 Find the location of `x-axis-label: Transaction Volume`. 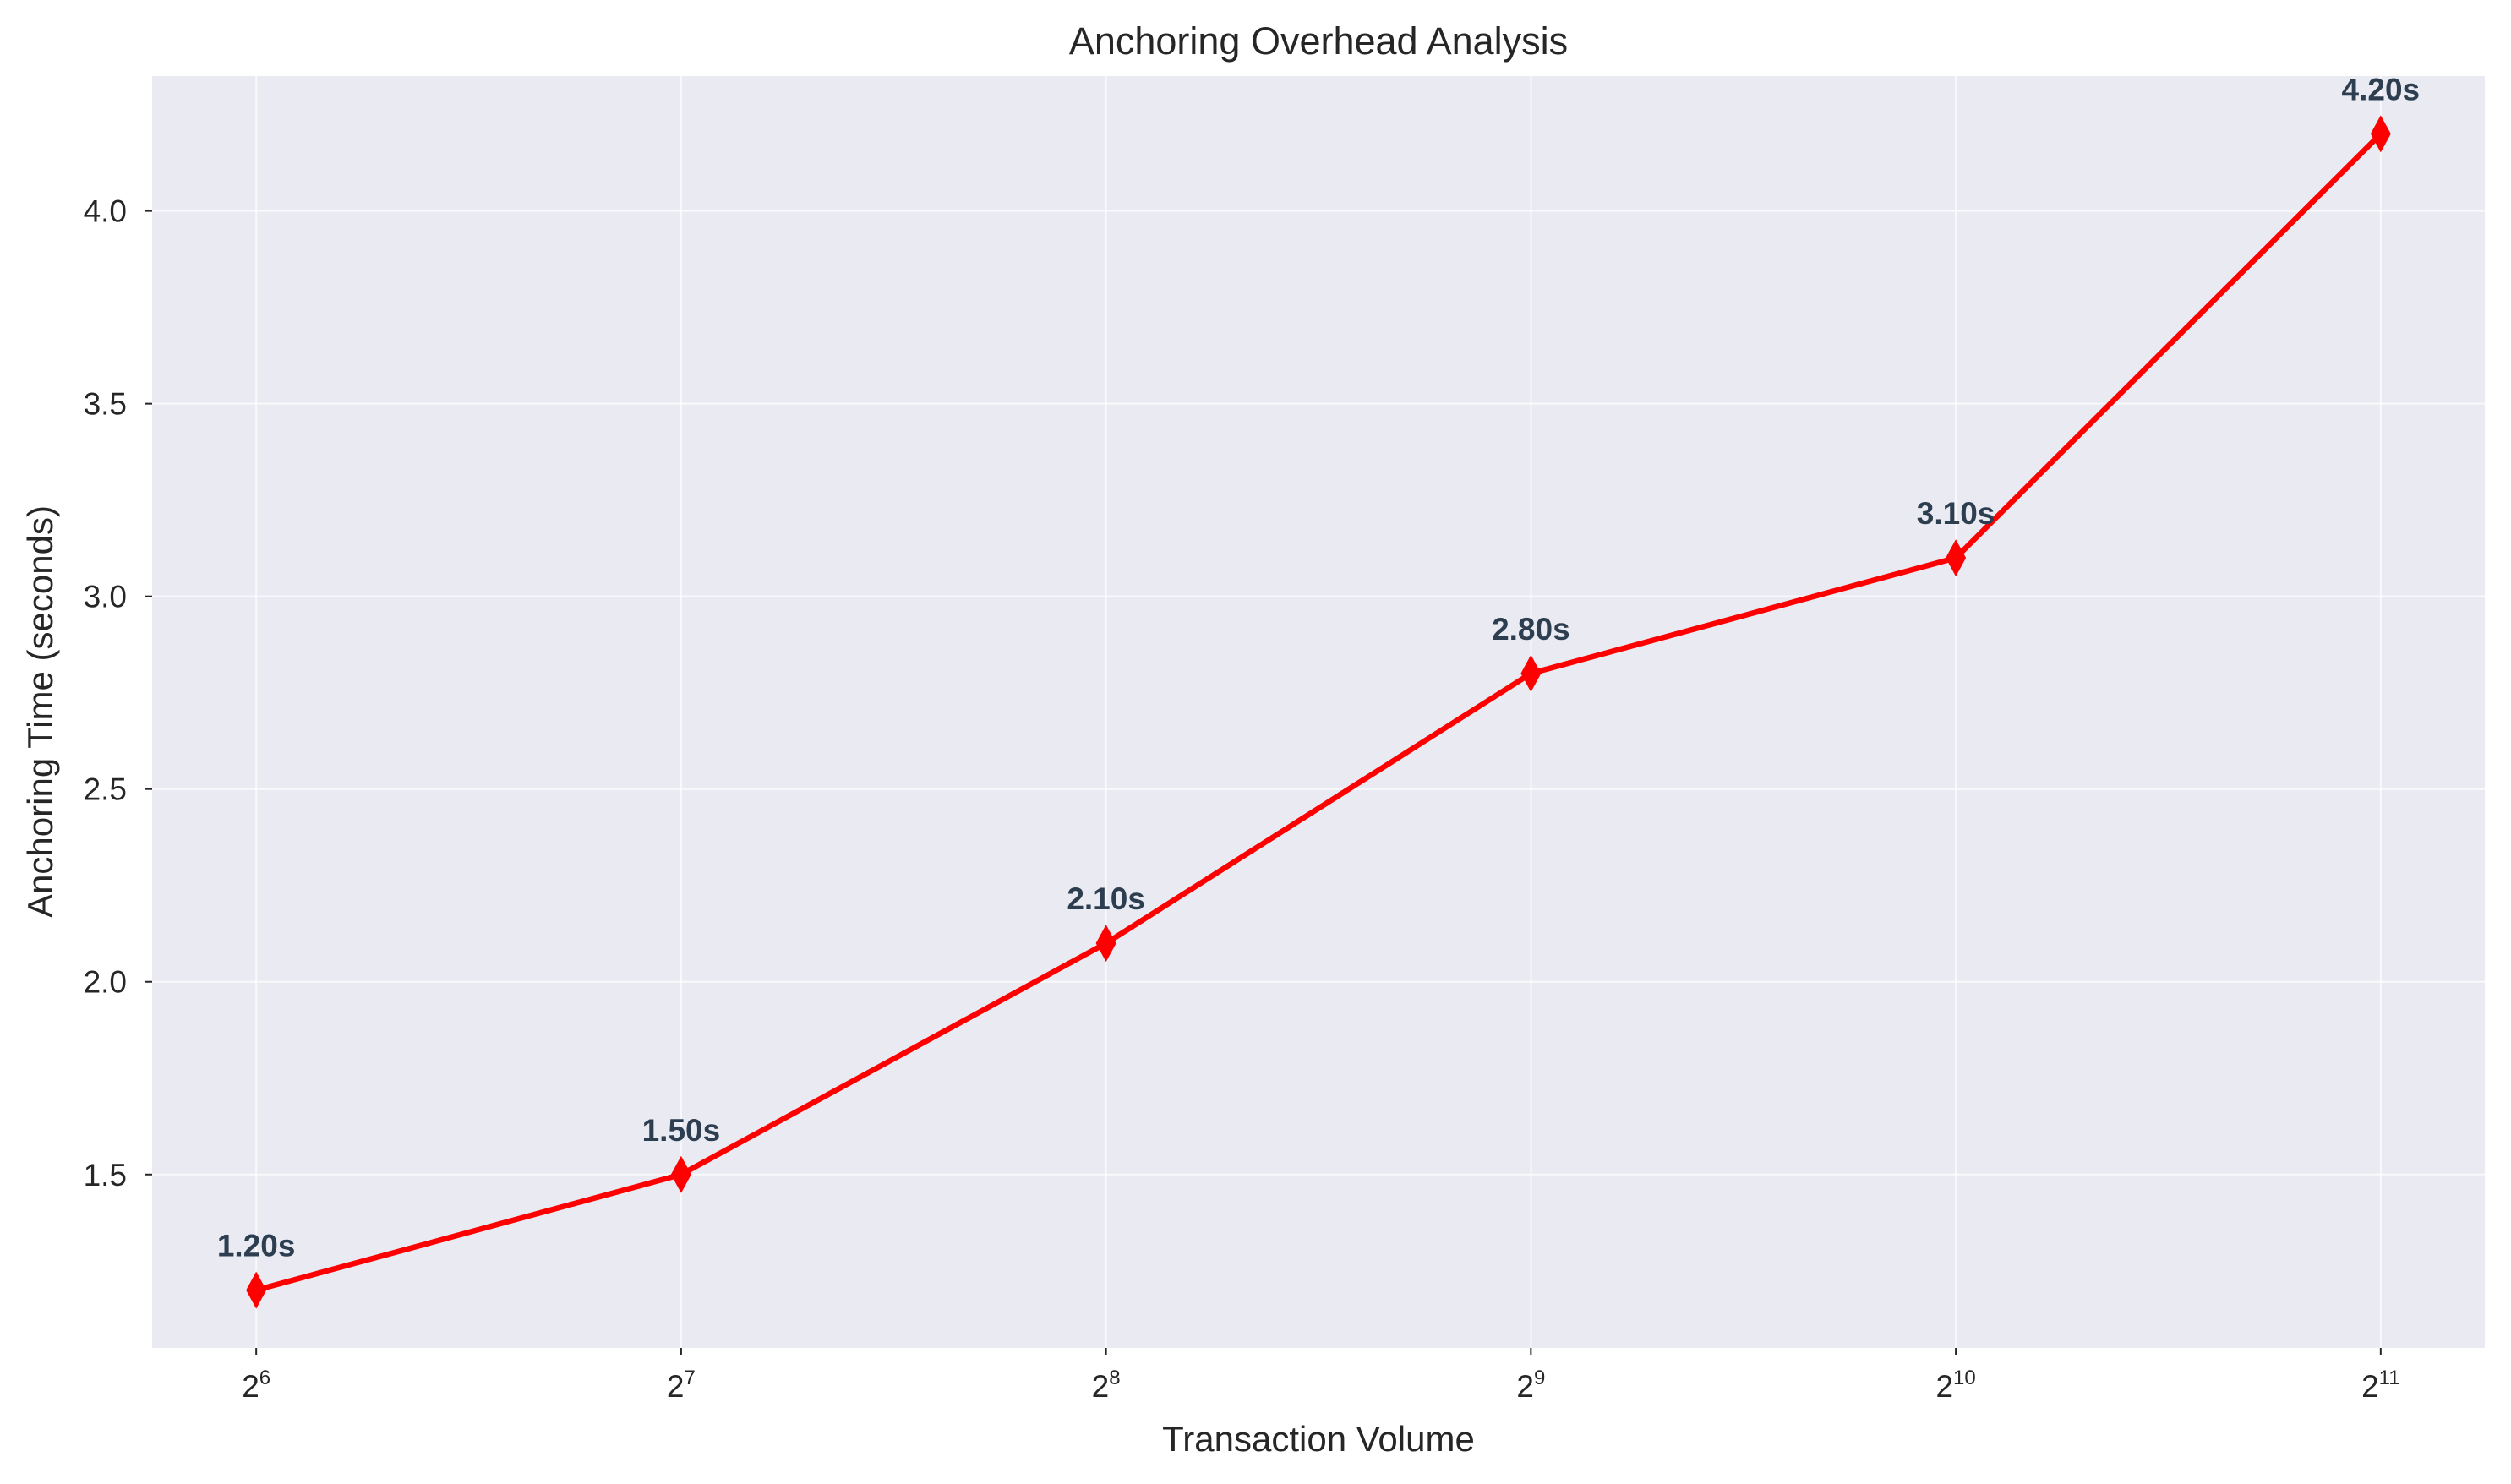

x-axis-label: Transaction Volume is located at coordinates (1318, 1439).